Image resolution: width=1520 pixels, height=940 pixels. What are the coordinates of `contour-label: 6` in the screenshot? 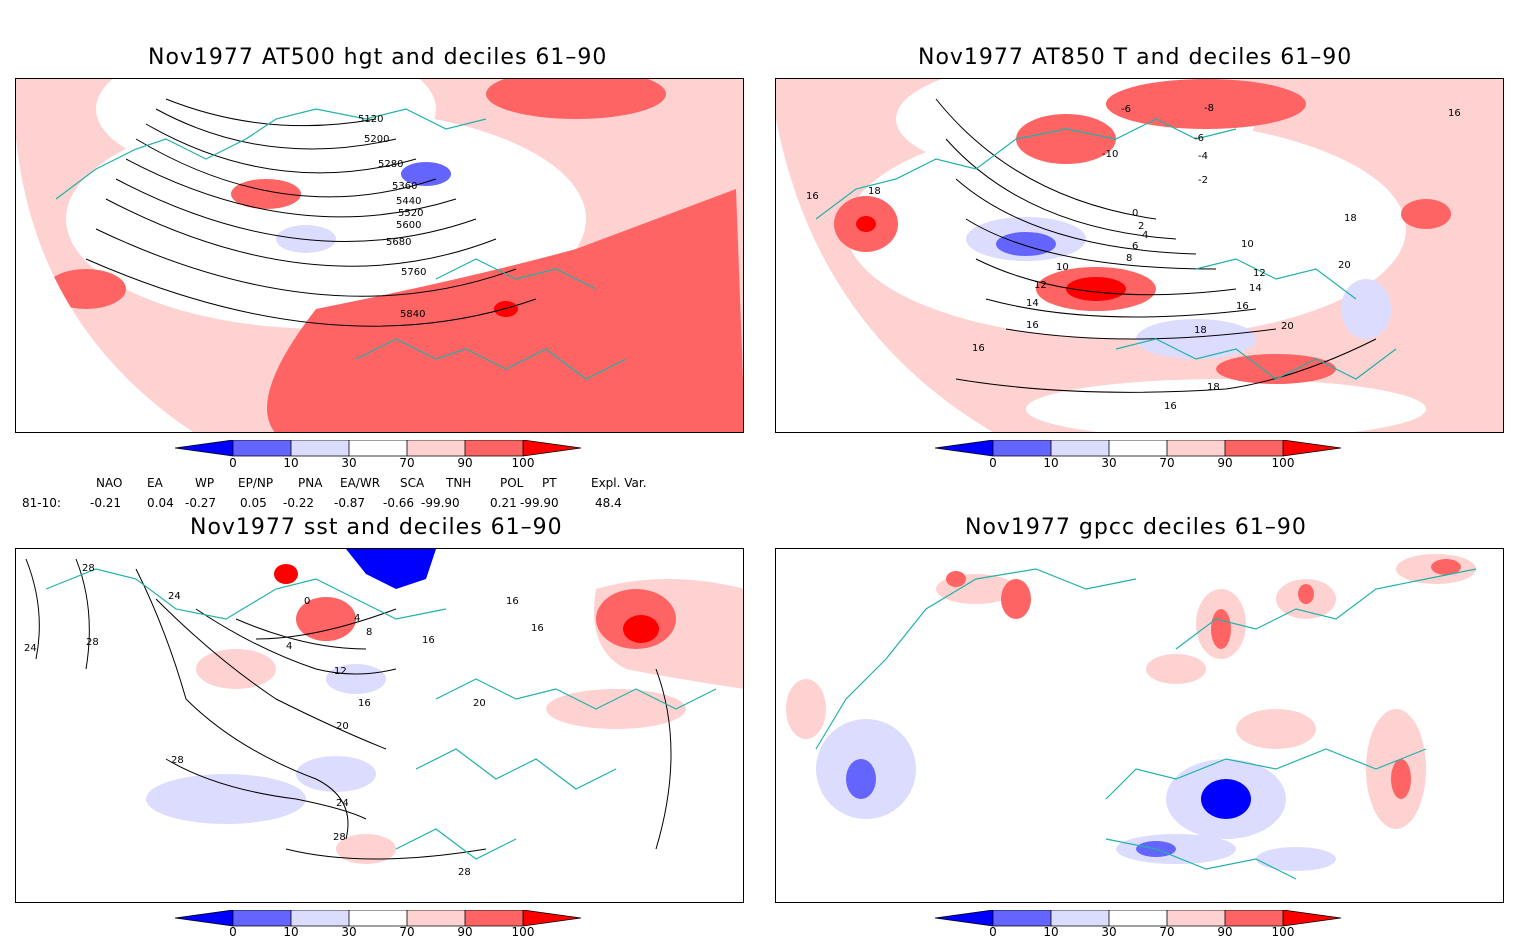 It's located at (1135, 246).